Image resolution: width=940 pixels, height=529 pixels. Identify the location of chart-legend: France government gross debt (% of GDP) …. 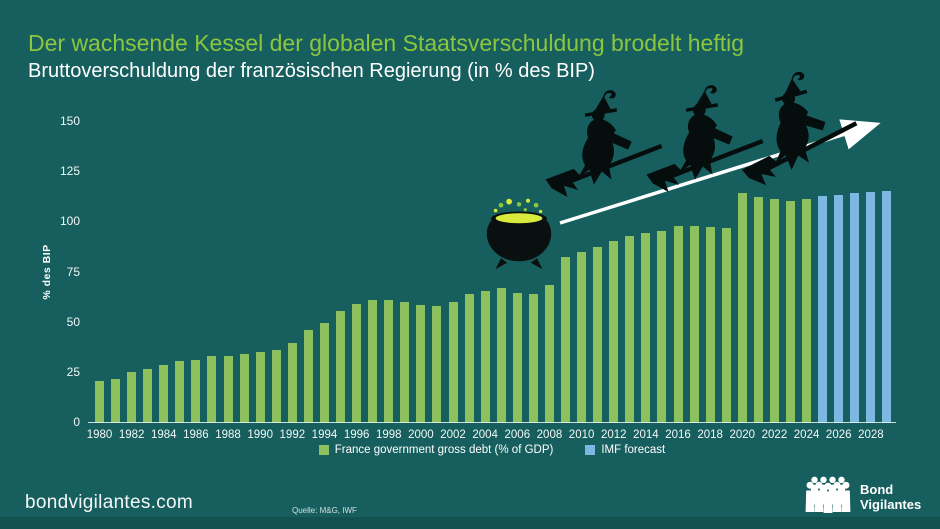
(492, 450).